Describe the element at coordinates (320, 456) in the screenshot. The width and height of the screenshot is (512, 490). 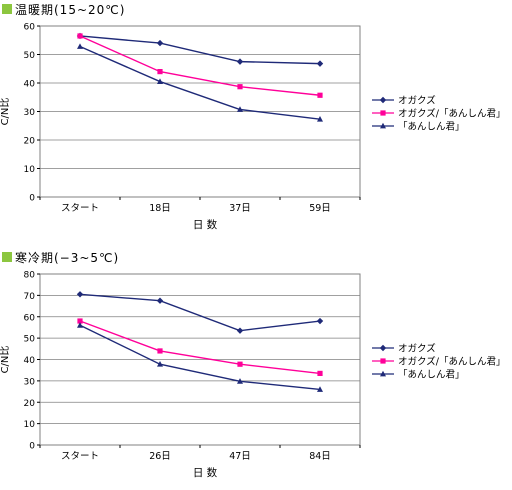
I see `x-tick-label: 84日` at that location.